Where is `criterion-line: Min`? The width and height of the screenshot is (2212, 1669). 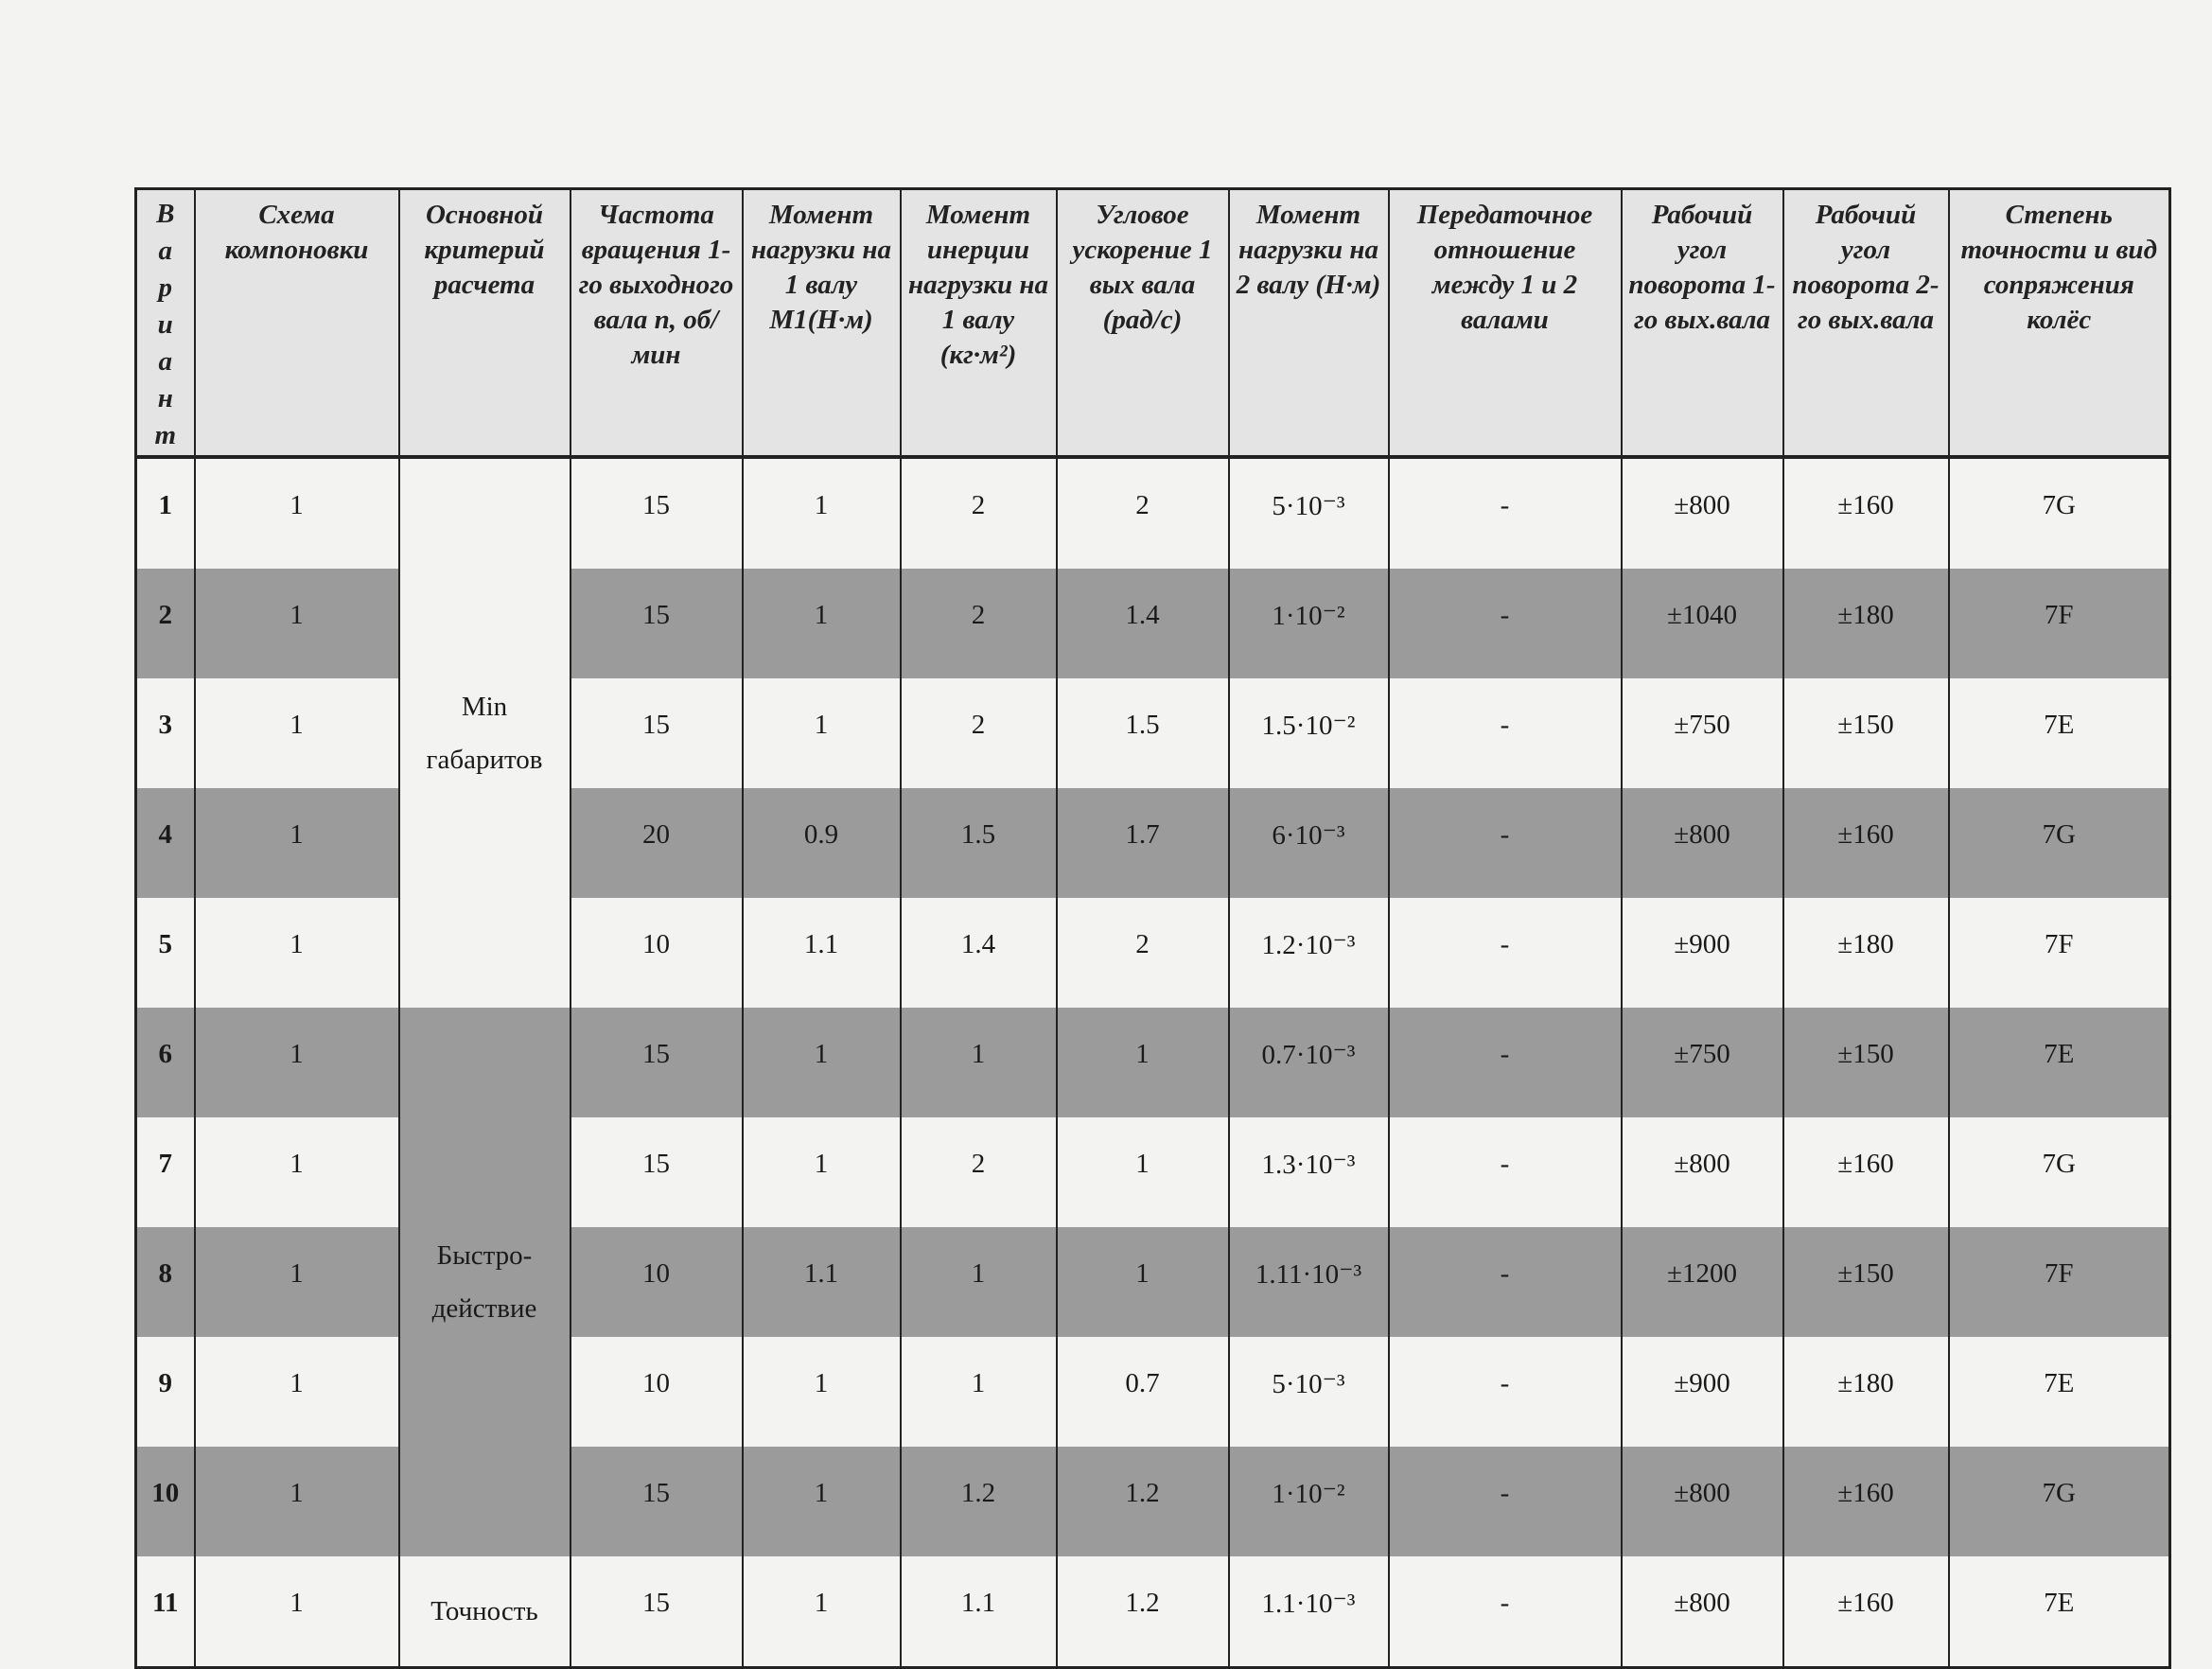 criterion-line: Min is located at coordinates (485, 707).